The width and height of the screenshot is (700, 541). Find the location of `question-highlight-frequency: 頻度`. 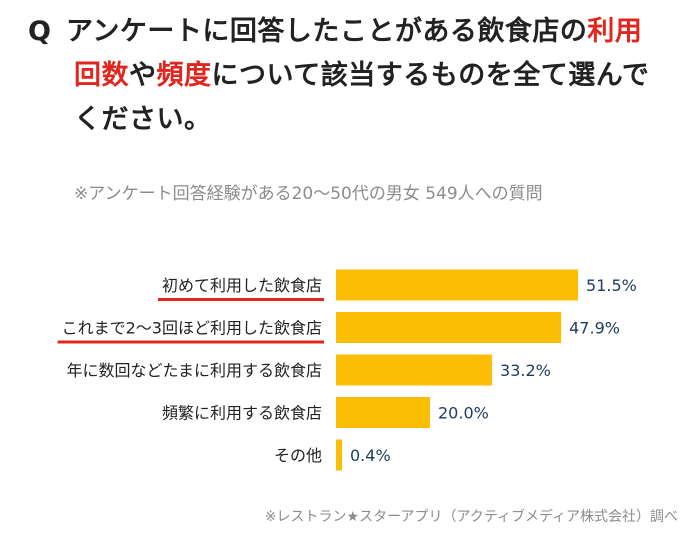

question-highlight-frequency: 頻度 is located at coordinates (184, 75).